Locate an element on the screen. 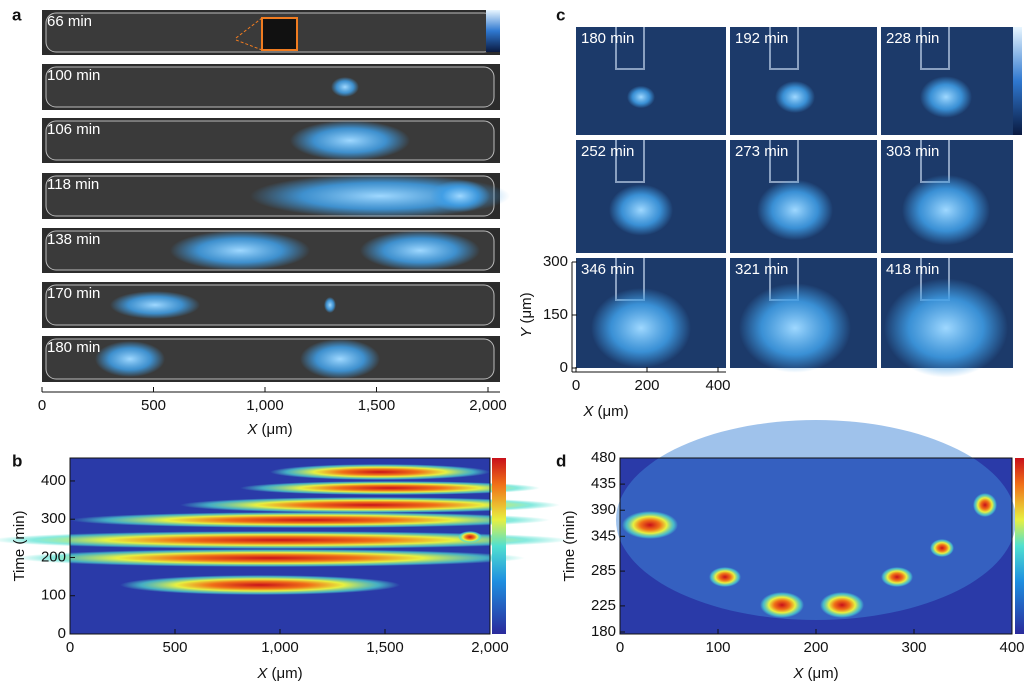 The width and height of the screenshot is (1024, 692). frame-label: 252 min is located at coordinates (607, 151).